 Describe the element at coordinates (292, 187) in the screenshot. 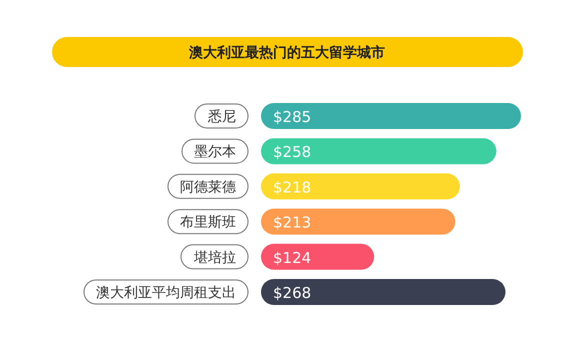

I see `data-label: $218` at that location.